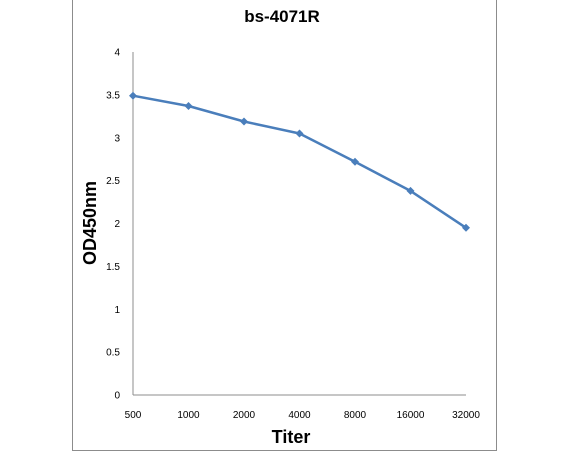  What do you see at coordinates (355, 415) in the screenshot?
I see `x-tick-label: 8000` at bounding box center [355, 415].